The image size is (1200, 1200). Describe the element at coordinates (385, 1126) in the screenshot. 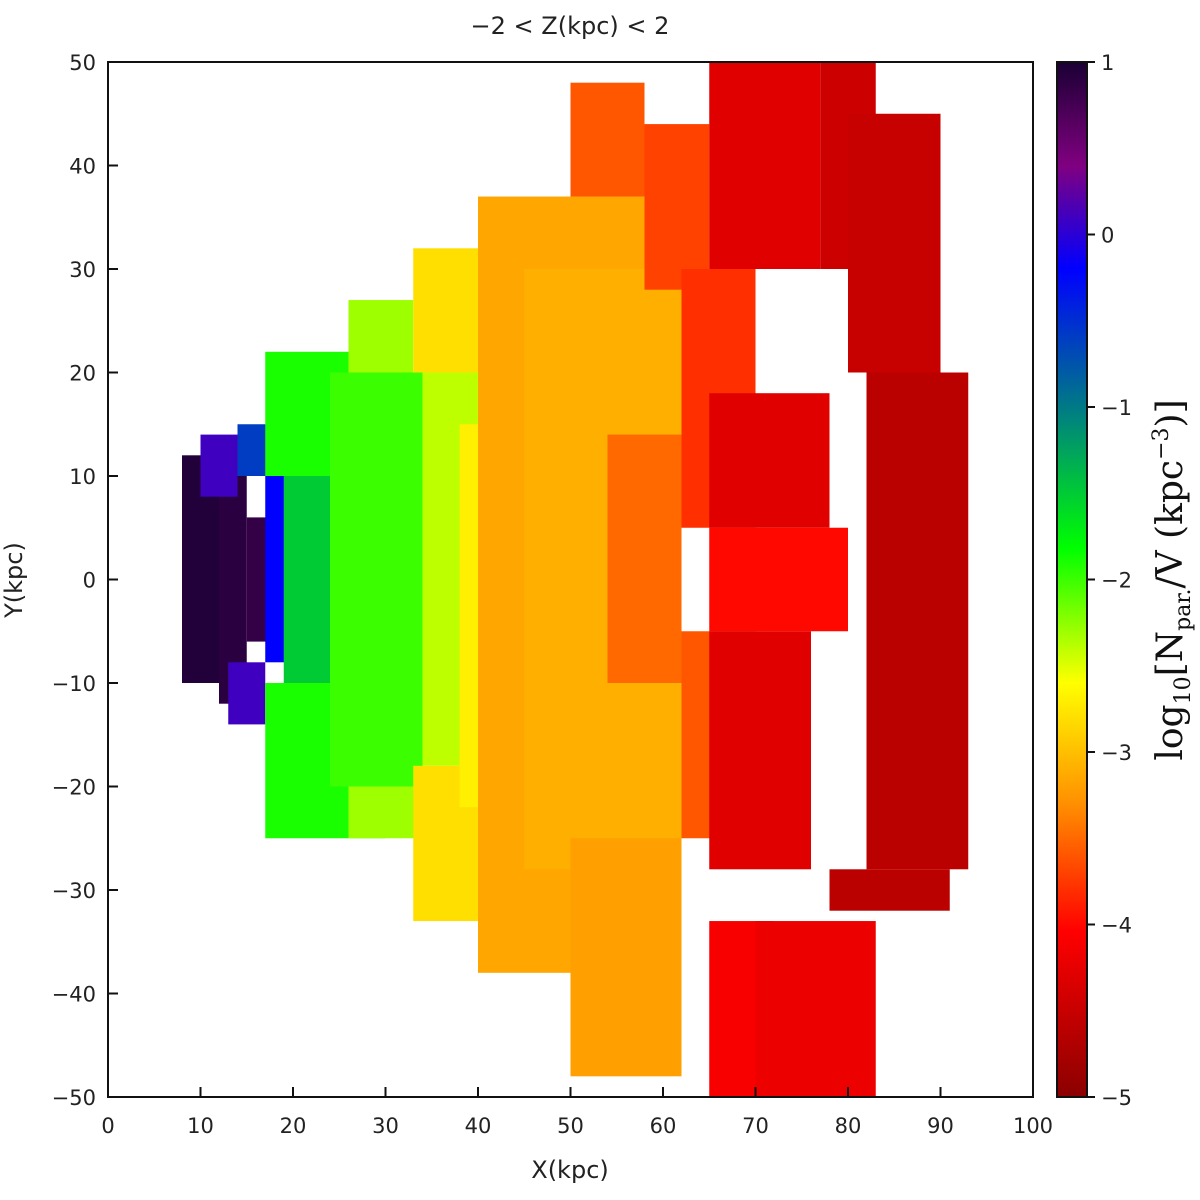

I see `x-tick-label: 30` at that location.